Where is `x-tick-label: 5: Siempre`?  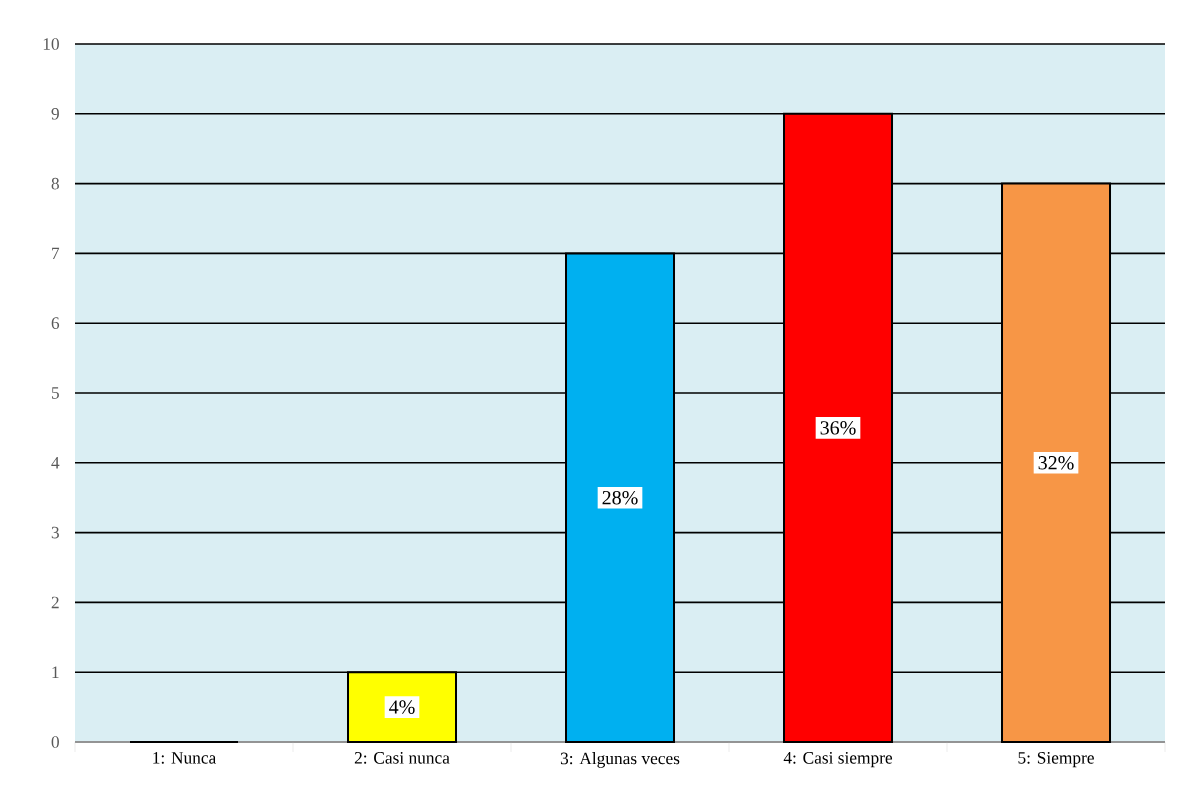 x-tick-label: 5: Siempre is located at coordinates (1056, 760).